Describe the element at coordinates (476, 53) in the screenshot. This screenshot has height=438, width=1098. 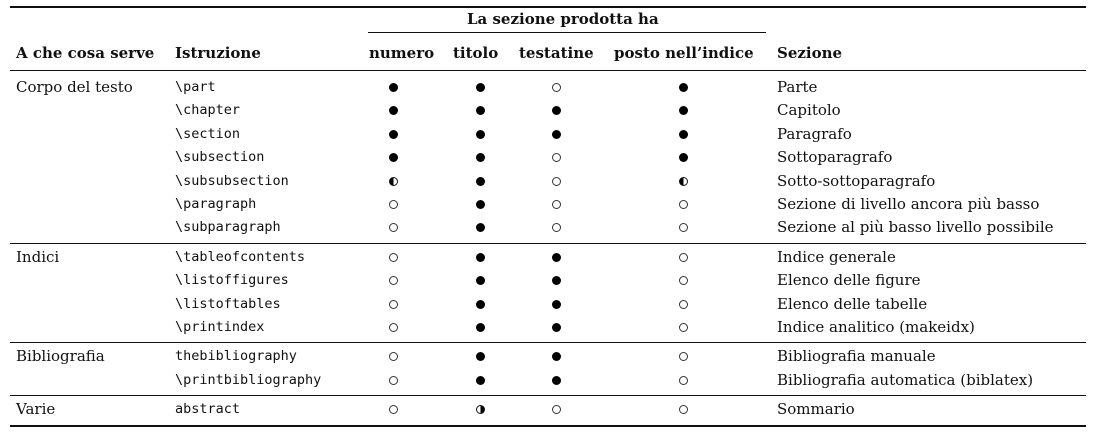
I see `header-title: titolo` at that location.